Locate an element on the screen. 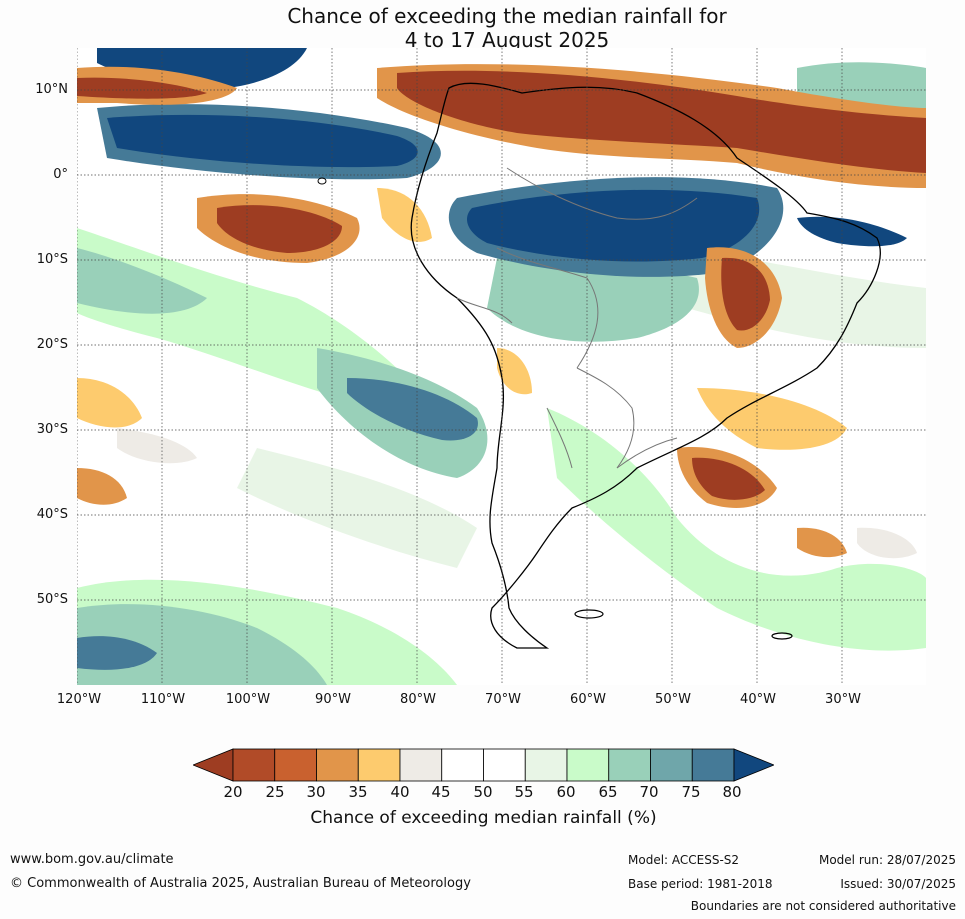  lon-label-110w: 110°W is located at coordinates (163, 699).